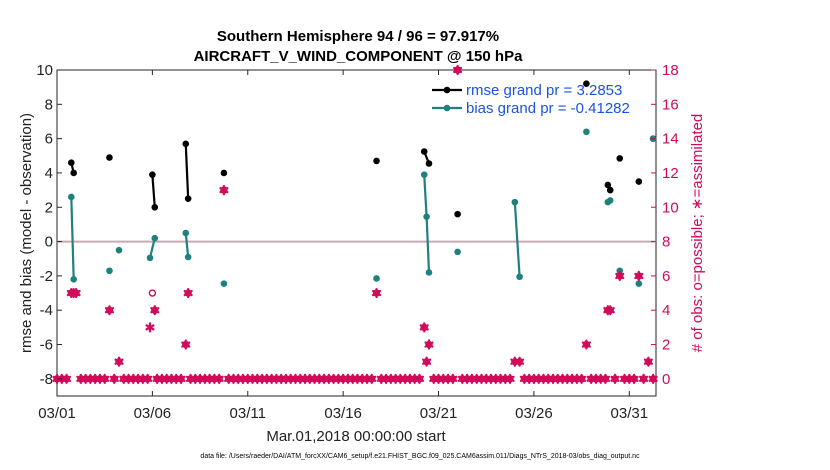 Image resolution: width=830 pixels, height=470 pixels. I want to click on x-tick-label: 03/21, so click(439, 413).